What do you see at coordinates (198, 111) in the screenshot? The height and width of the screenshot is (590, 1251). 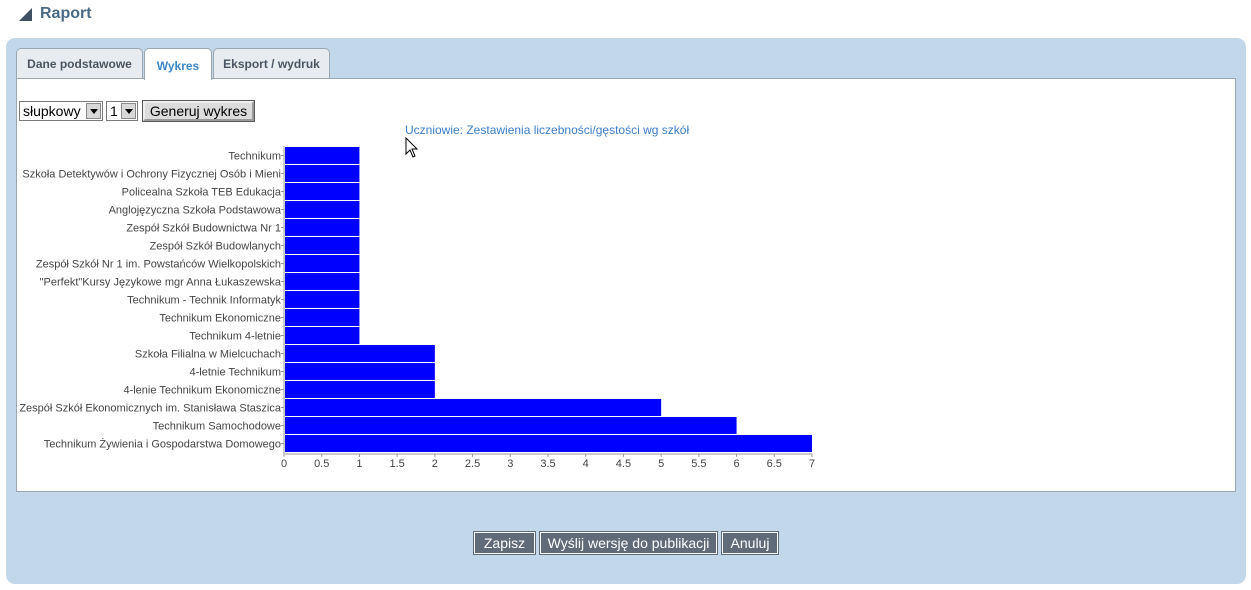 I see `generate-chart-button: Generuj wykres` at bounding box center [198, 111].